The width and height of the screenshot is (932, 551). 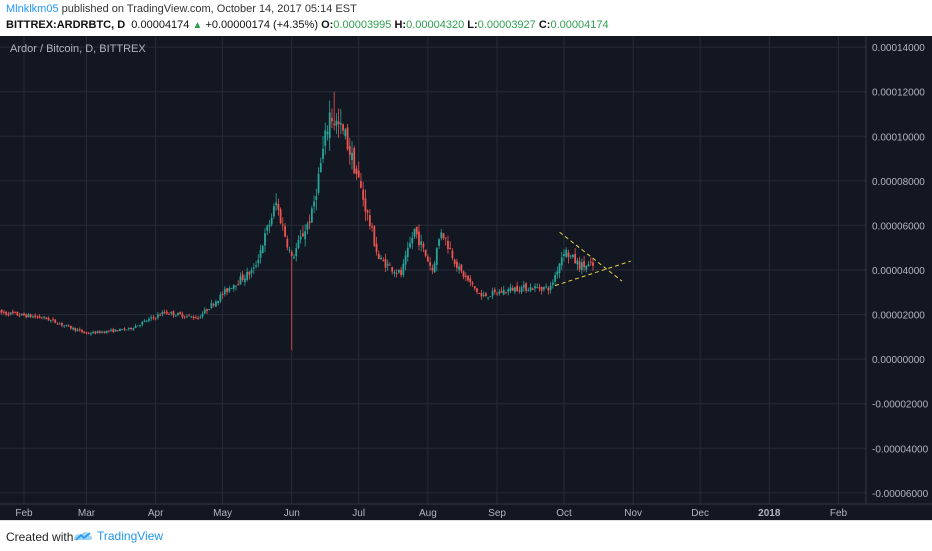 What do you see at coordinates (292, 513) in the screenshot?
I see `time-tick-label: Jun` at bounding box center [292, 513].